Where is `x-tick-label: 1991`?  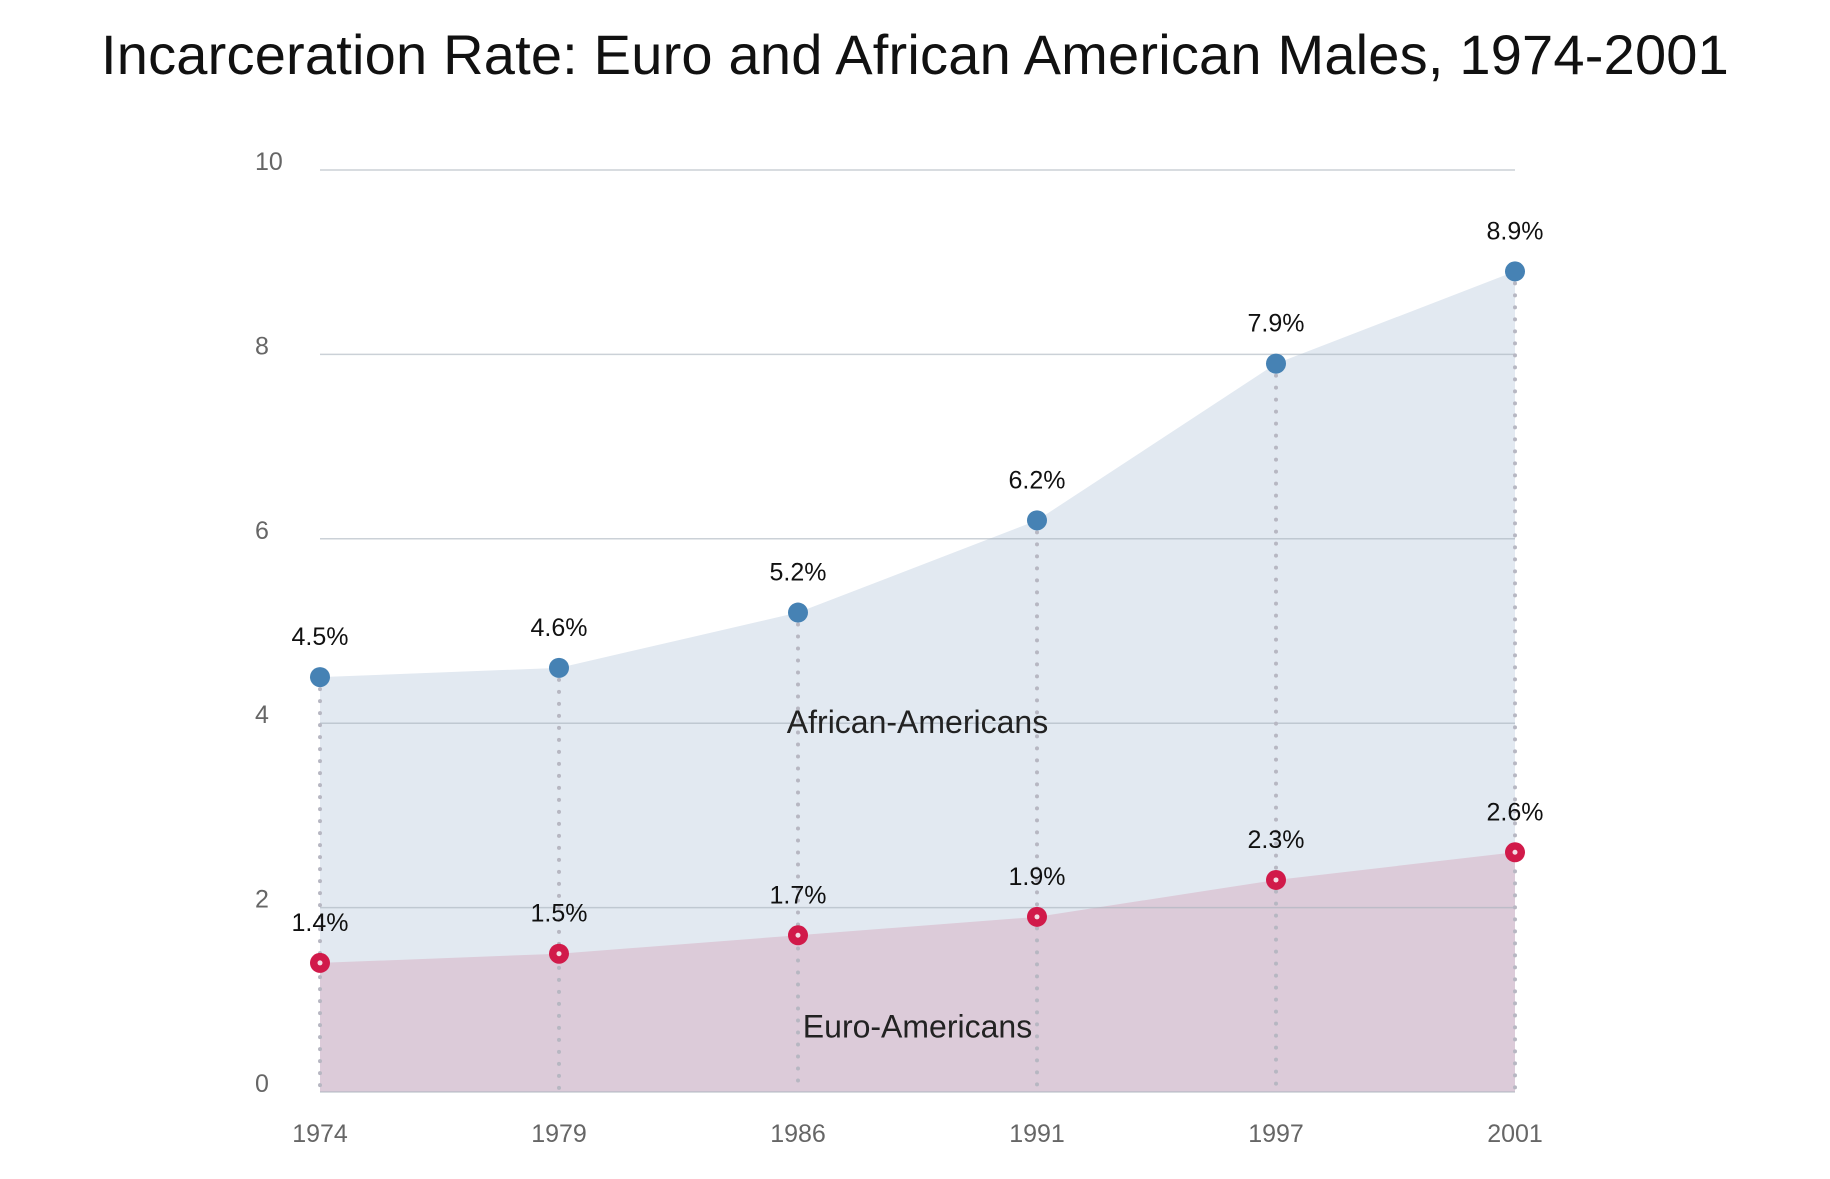
x-tick-label: 1991 is located at coordinates (1037, 1134).